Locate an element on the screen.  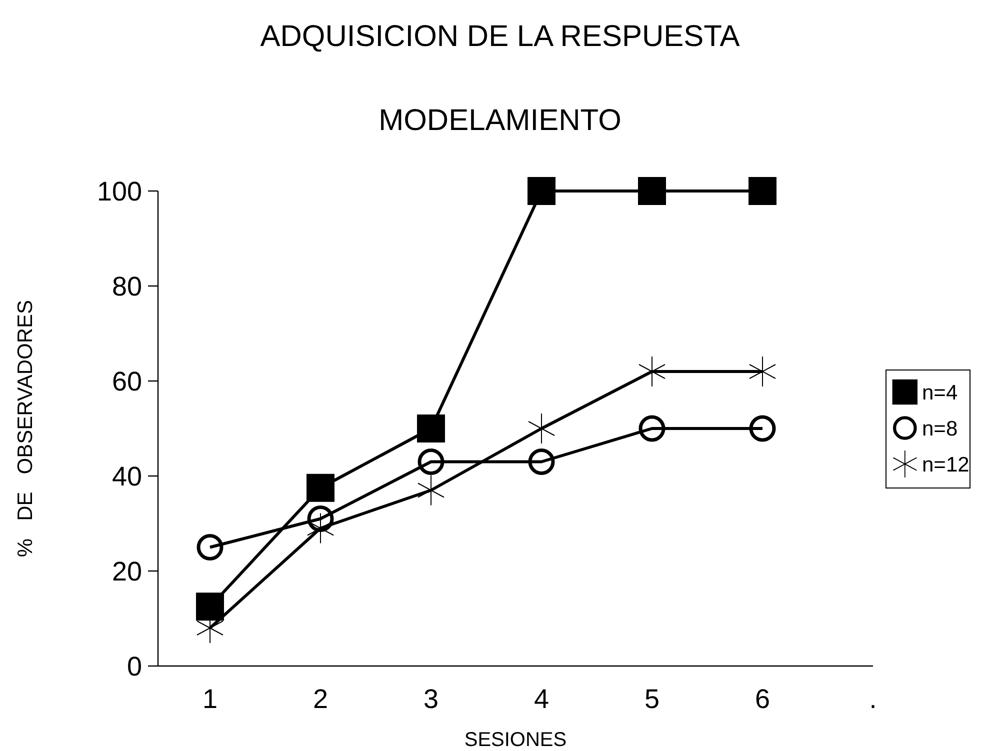
legend-label: n=12 is located at coordinates (946, 464).